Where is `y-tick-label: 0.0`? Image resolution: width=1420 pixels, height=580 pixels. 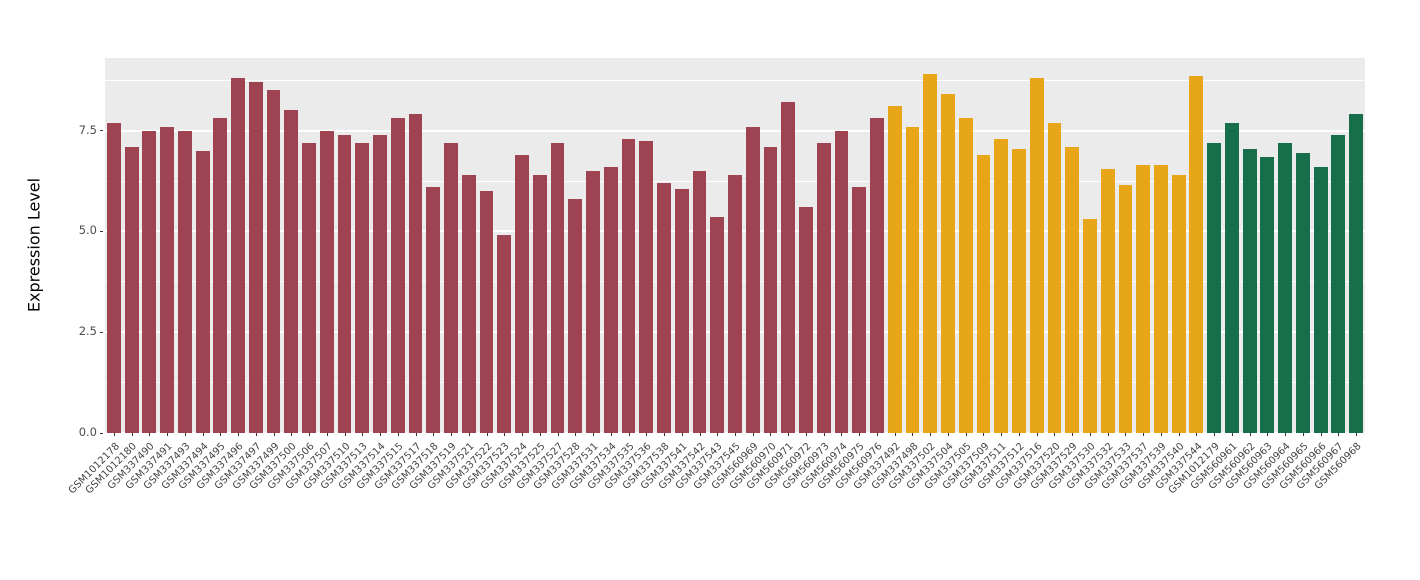
y-tick-label: 0.0 is located at coordinates (87, 432).